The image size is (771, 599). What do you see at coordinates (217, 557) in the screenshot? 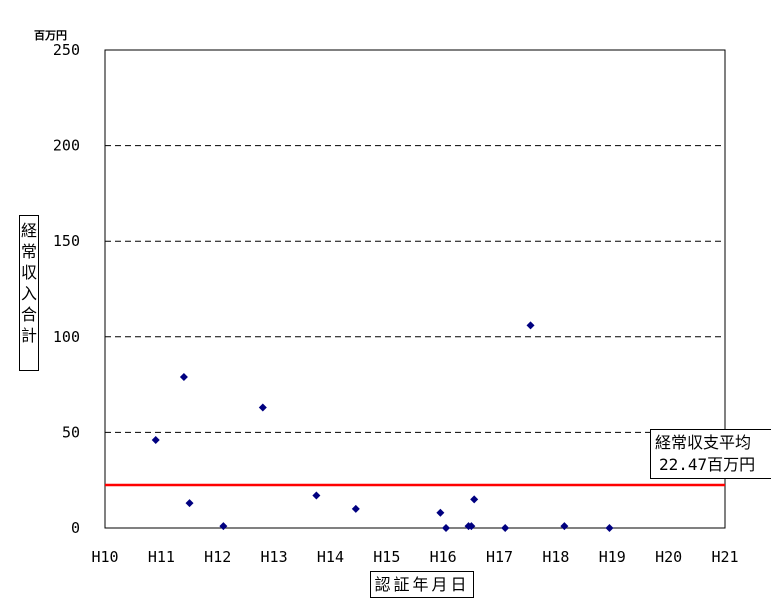
I see `x-tick-label: H12` at bounding box center [217, 557].